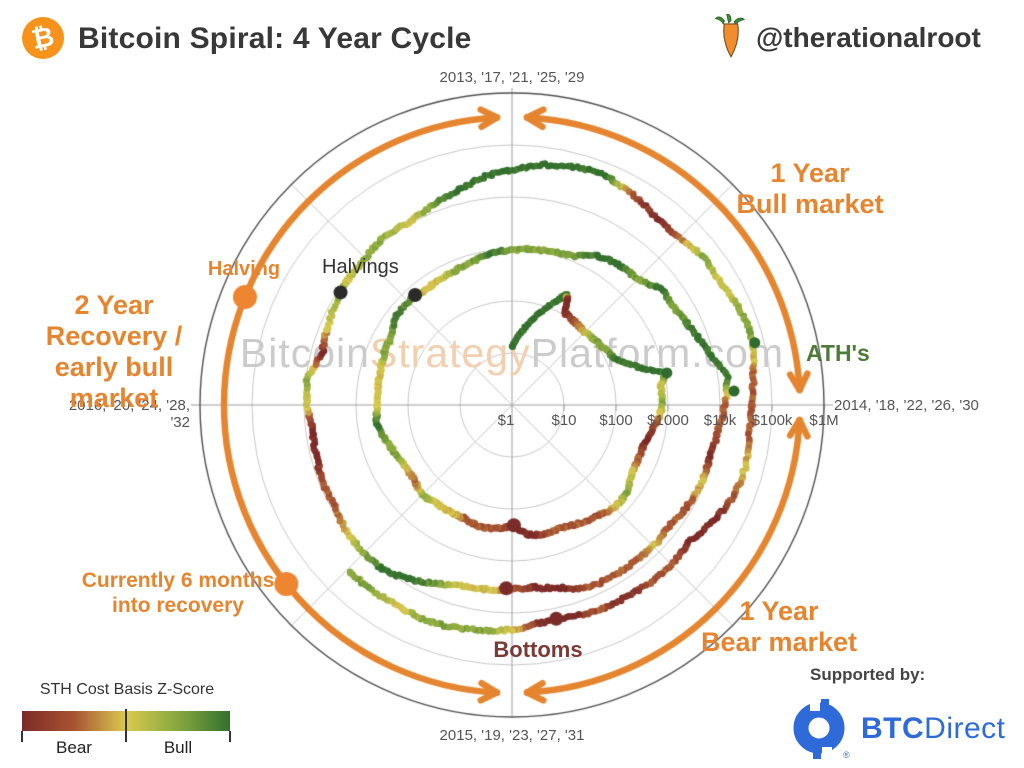 Image resolution: width=1024 pixels, height=768 pixels. Describe the element at coordinates (616, 420) in the screenshot. I see `radial-tick-label: $100` at that location.